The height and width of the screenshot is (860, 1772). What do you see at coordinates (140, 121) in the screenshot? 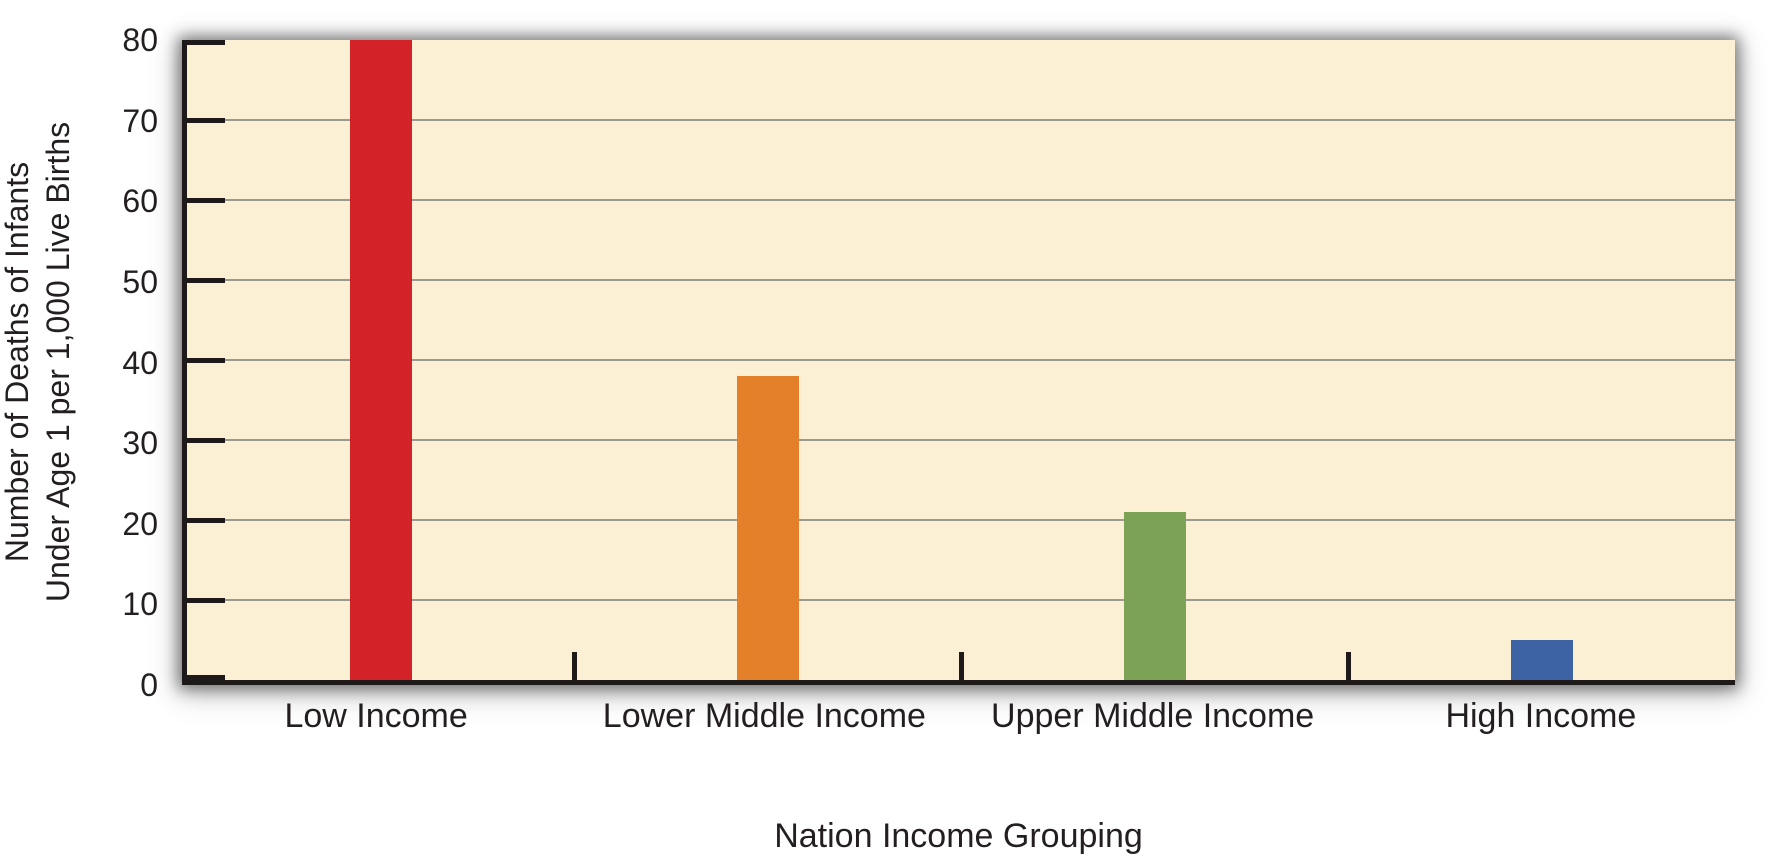
I see `y-tick-label-70: 70` at bounding box center [140, 121].